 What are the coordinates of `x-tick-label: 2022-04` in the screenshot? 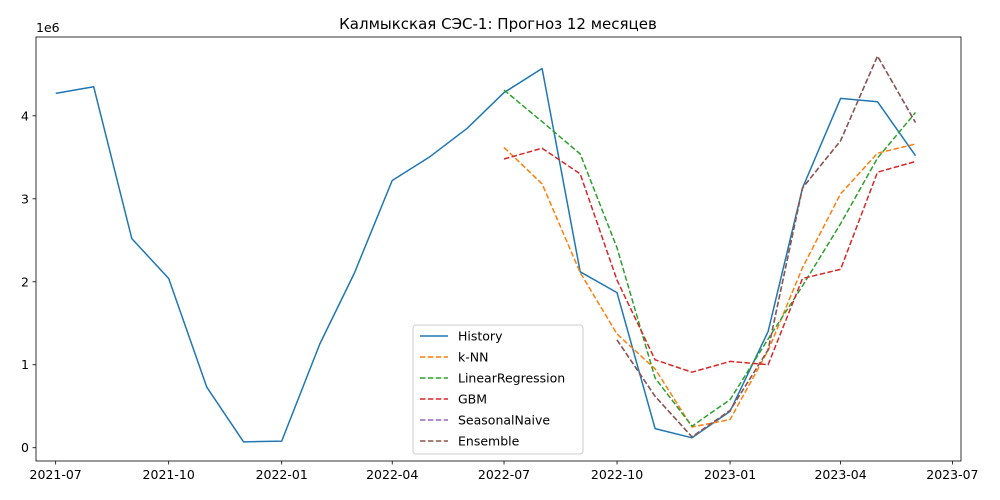 It's located at (392, 474).